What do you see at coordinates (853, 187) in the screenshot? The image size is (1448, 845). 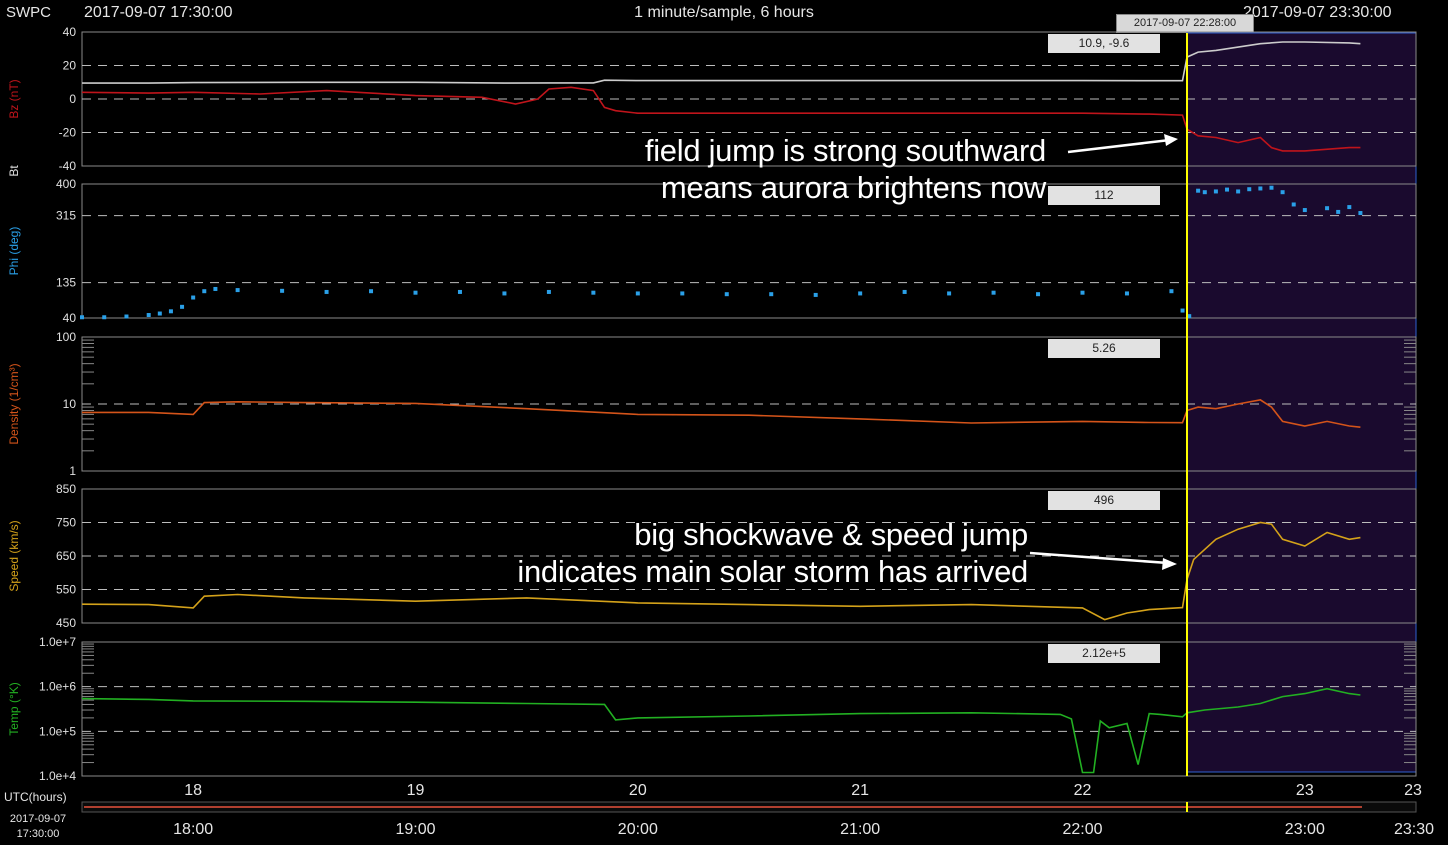 I see `field-annotation-line2: means aurora brightens now` at bounding box center [853, 187].